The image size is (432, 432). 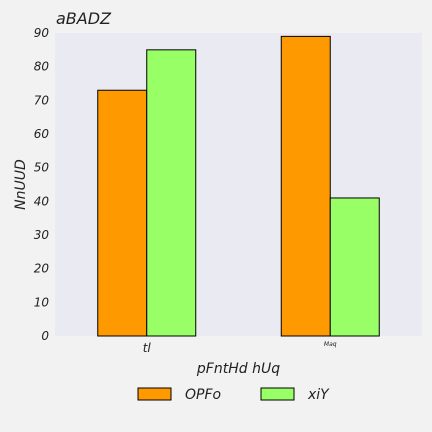 What do you see at coordinates (42, 134) in the screenshot?
I see `y-tick-label: 60` at bounding box center [42, 134].